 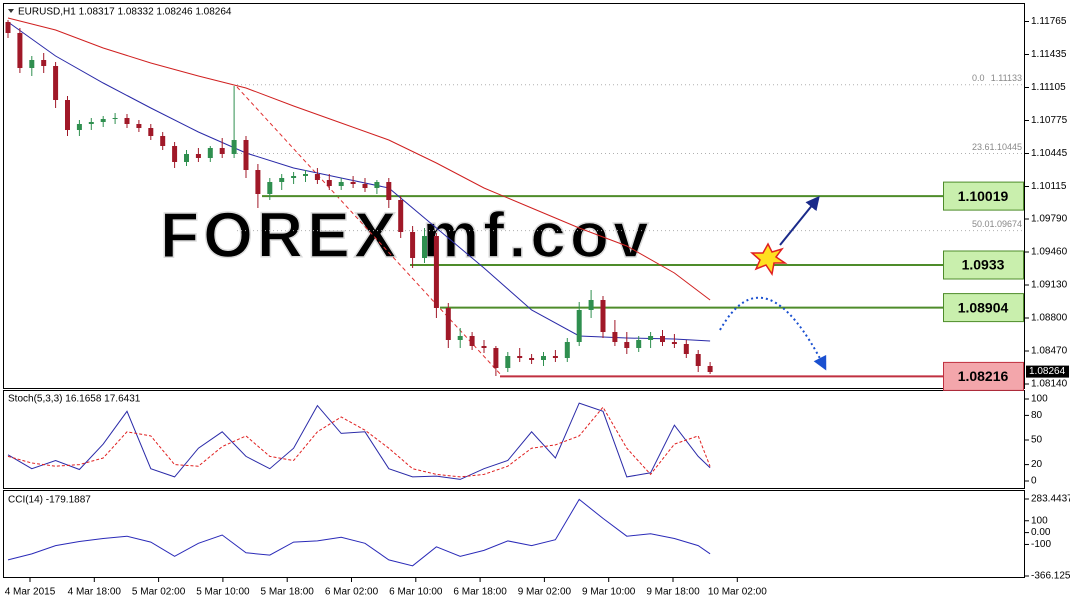 What do you see at coordinates (1050, 499) in the screenshot?
I see `y-tick-label: 283.4437` at bounding box center [1050, 499].